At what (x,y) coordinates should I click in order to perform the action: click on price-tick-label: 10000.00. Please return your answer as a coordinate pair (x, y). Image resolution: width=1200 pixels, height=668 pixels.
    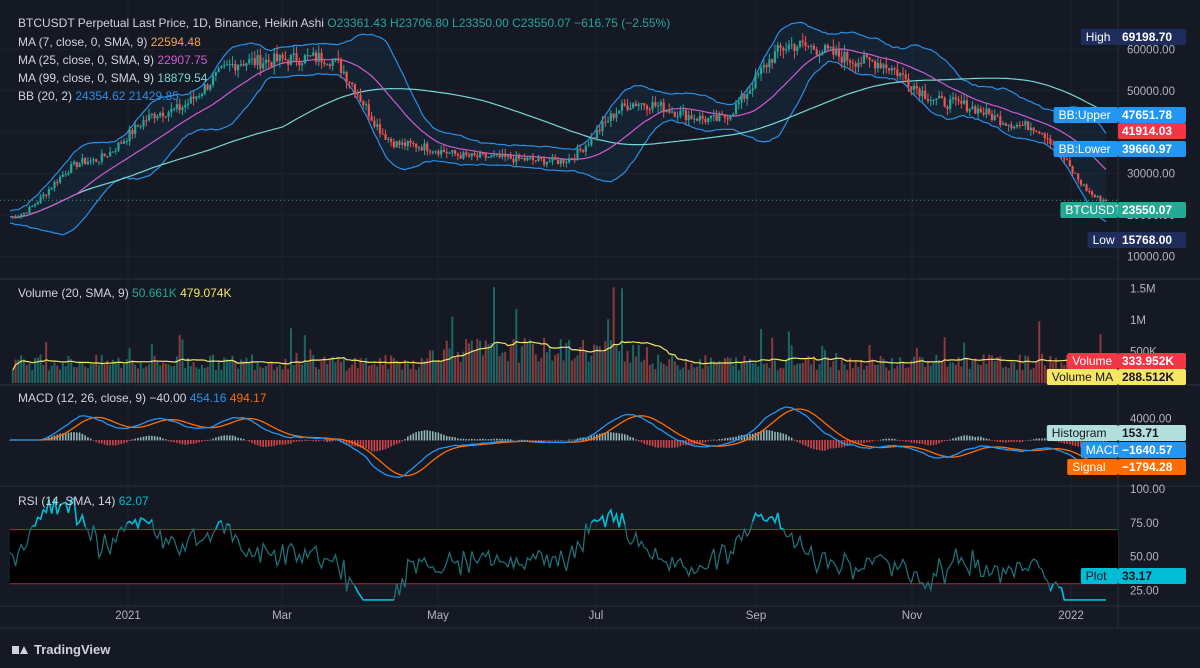
    Looking at the image, I should click on (1151, 257).